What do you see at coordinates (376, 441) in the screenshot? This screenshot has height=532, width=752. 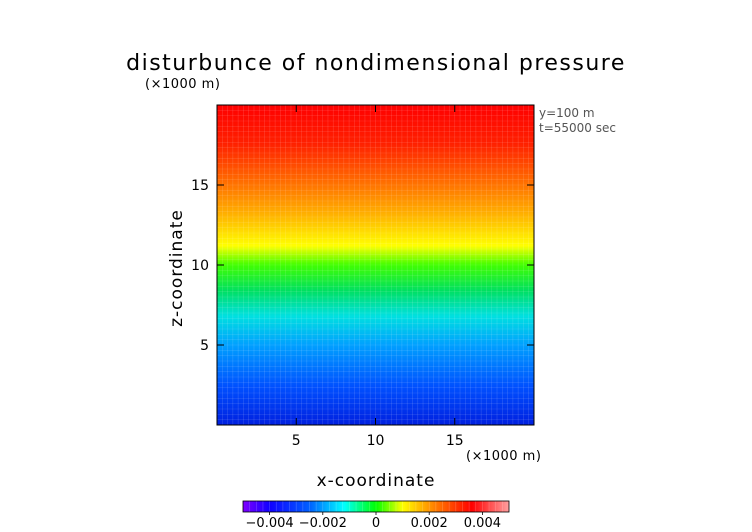 I see `x-tick-label: 10` at bounding box center [376, 441].